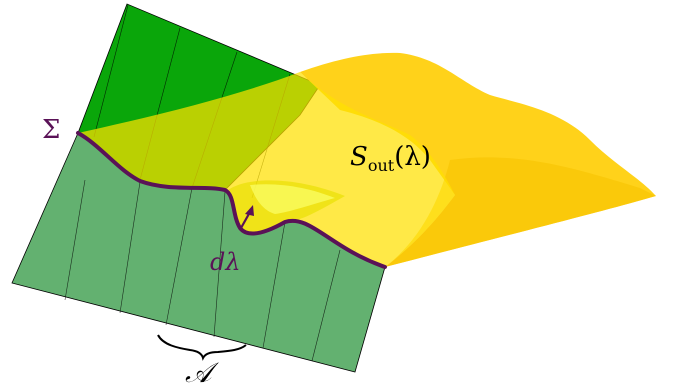  What do you see at coordinates (202, 347) in the screenshot?
I see `area-brace` at bounding box center [202, 347].